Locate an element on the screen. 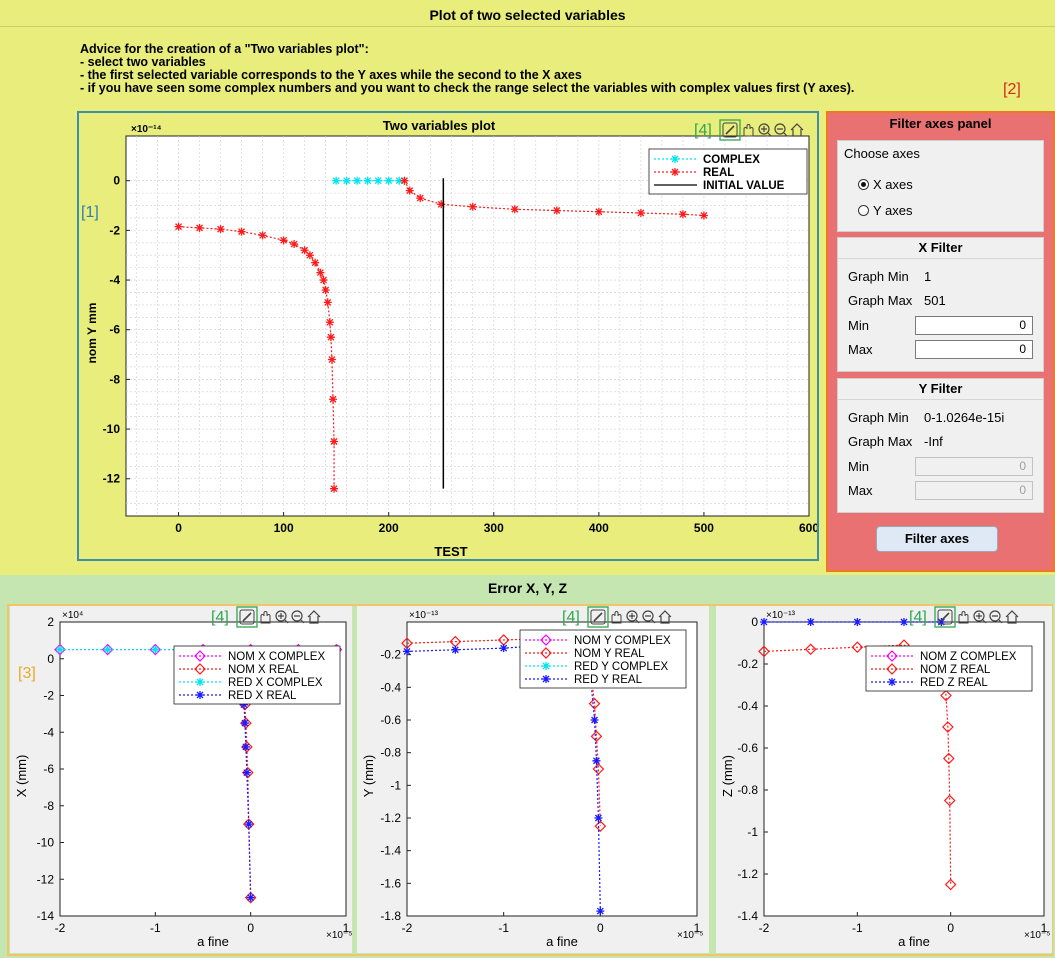 The height and width of the screenshot is (958, 1055). x-tick-label: -2 is located at coordinates (60, 928).